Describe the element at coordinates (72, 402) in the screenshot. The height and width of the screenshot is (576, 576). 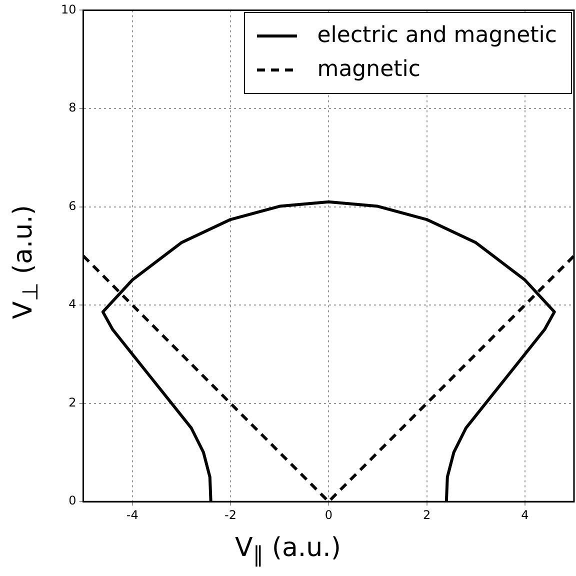
I see `y-tick-label: 2` at that location.